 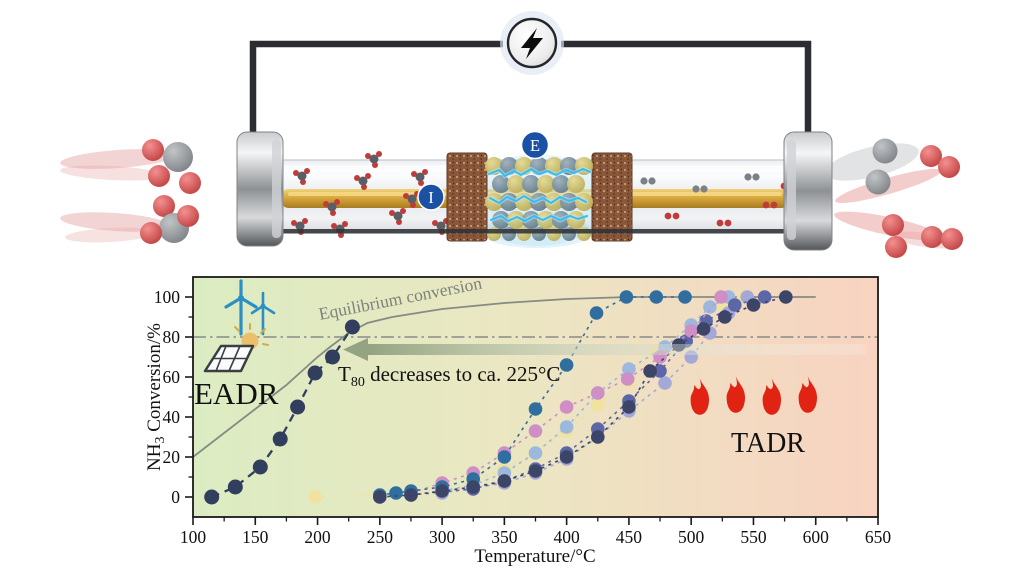 I want to click on svg-text: 200, so click(x=317, y=537).